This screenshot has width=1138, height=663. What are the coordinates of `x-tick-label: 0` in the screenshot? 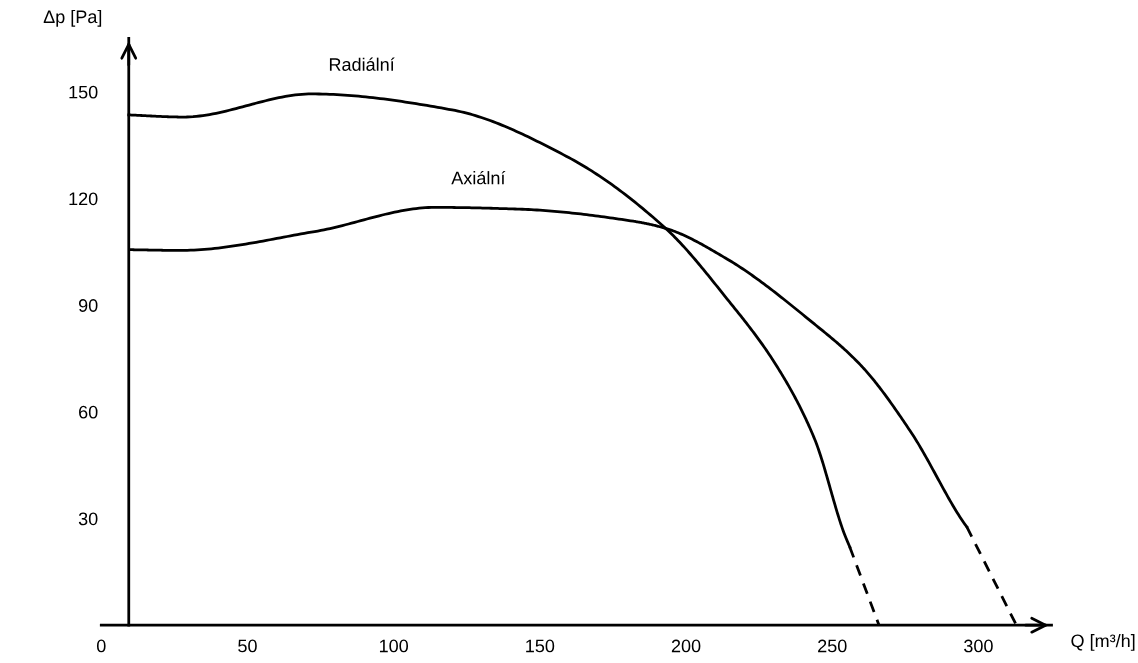 It's located at (101, 646).